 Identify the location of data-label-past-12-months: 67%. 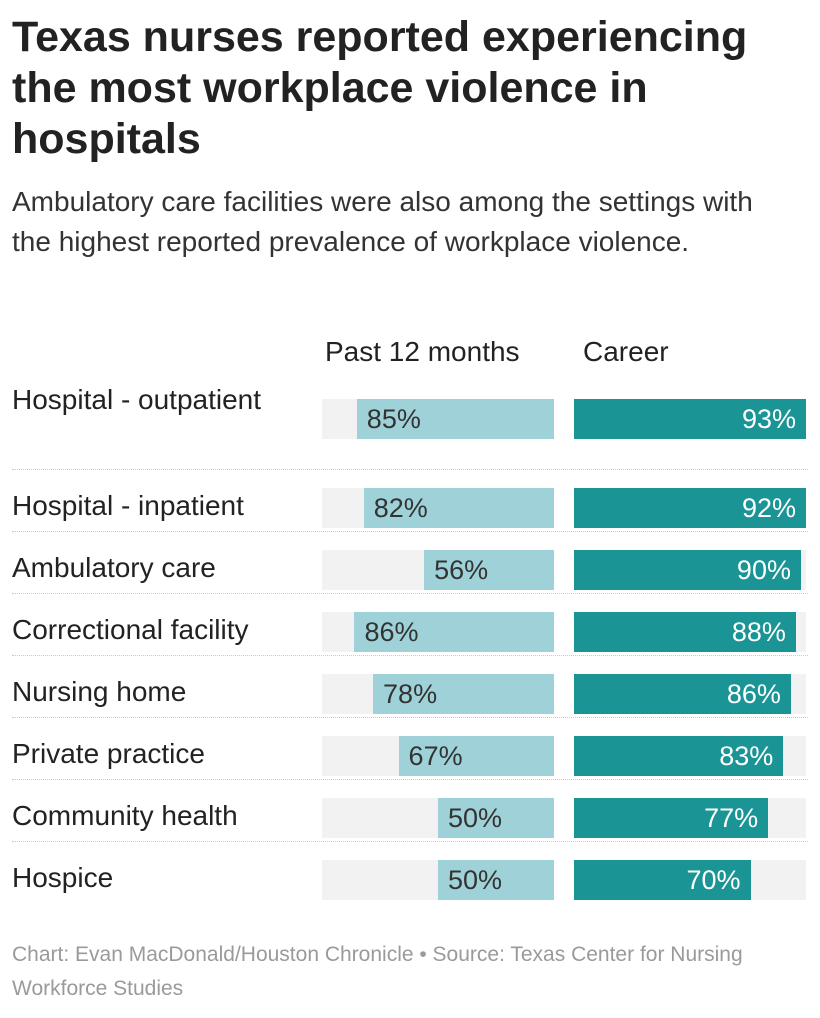
(435, 756).